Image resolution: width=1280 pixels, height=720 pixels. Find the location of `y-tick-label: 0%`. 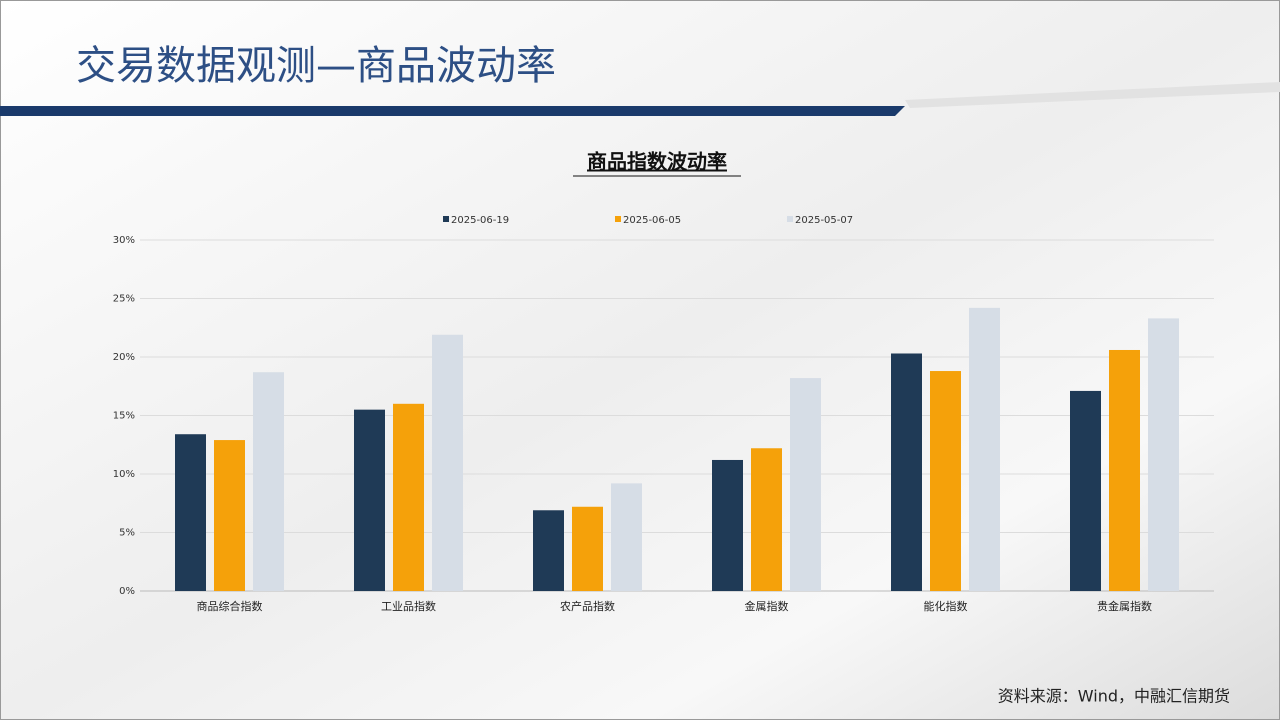

y-tick-label: 0% is located at coordinates (127, 591).